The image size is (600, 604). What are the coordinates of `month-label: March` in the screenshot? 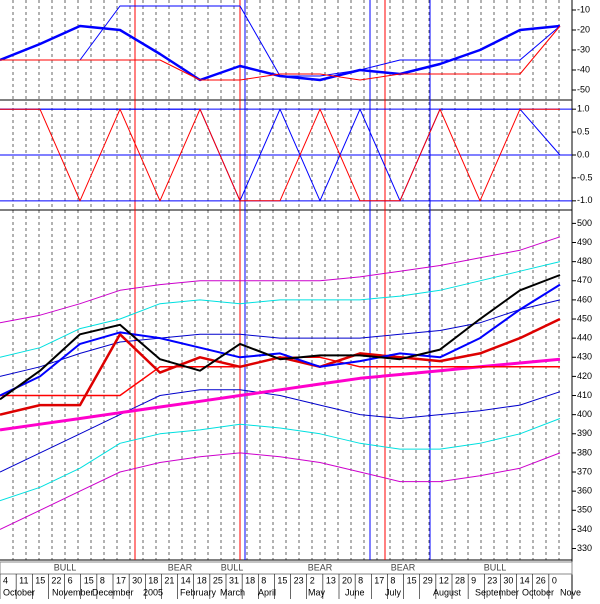 It's located at (232, 592).